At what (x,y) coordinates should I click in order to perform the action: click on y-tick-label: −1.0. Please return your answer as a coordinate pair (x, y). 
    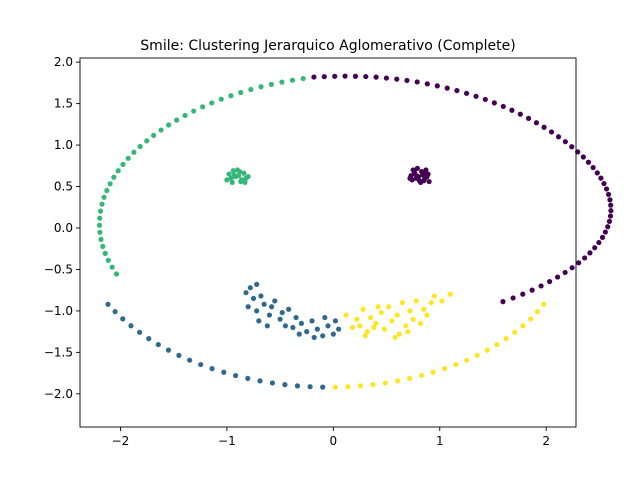
    Looking at the image, I should click on (58, 311).